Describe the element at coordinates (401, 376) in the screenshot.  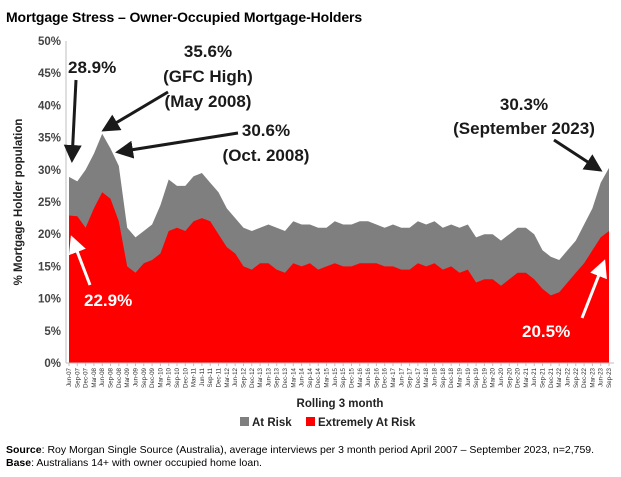
I see `x-tick-label: Jun-17` at that location.